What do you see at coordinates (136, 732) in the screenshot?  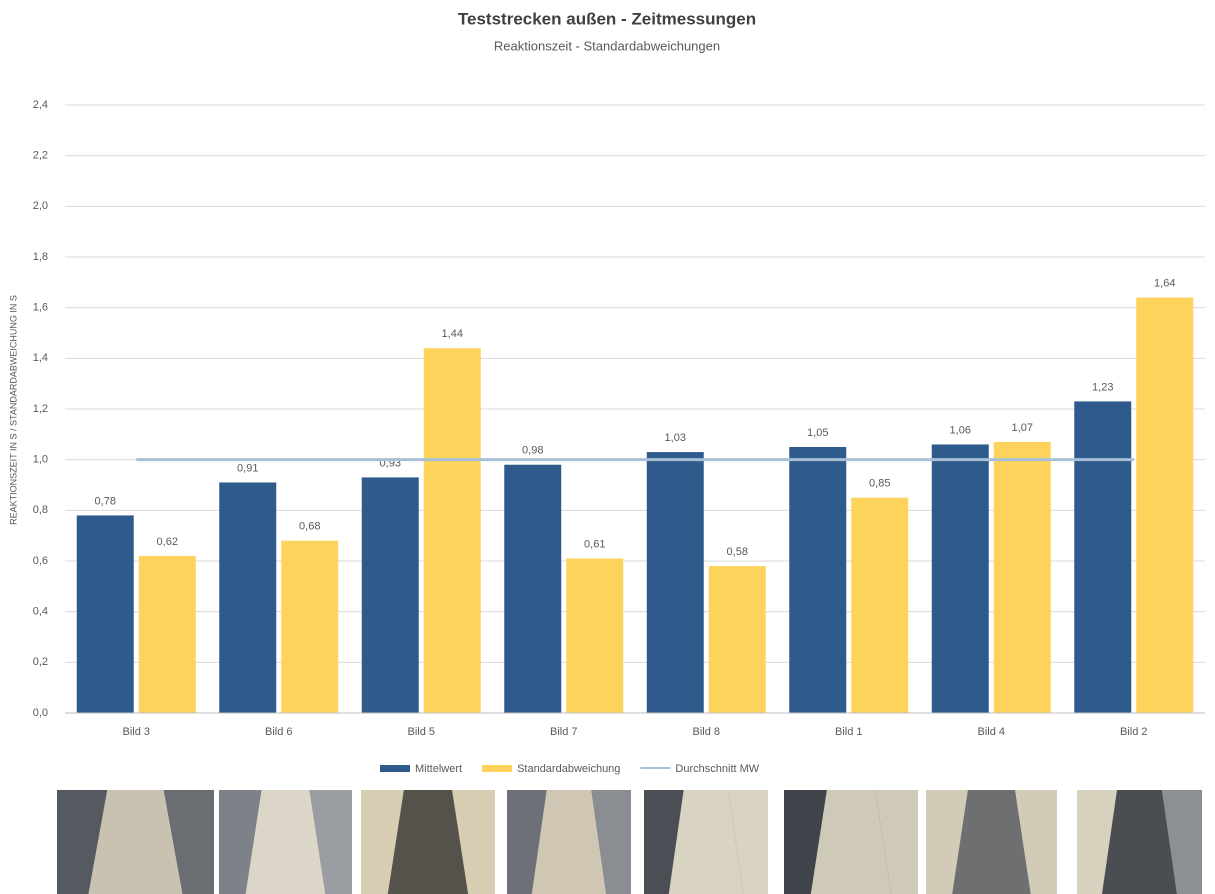 I see `x-tick-label: Bild 3` at bounding box center [136, 732].